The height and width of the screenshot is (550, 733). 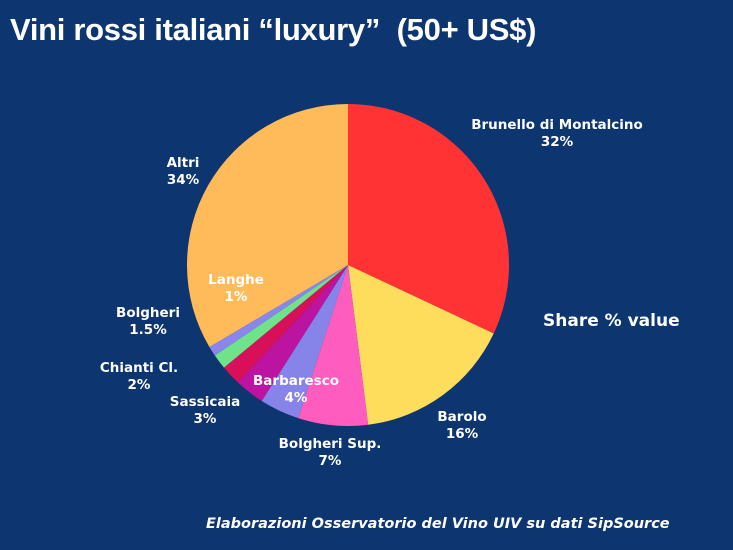 What do you see at coordinates (557, 142) in the screenshot?
I see `slice-label-percent: 32%` at bounding box center [557, 142].